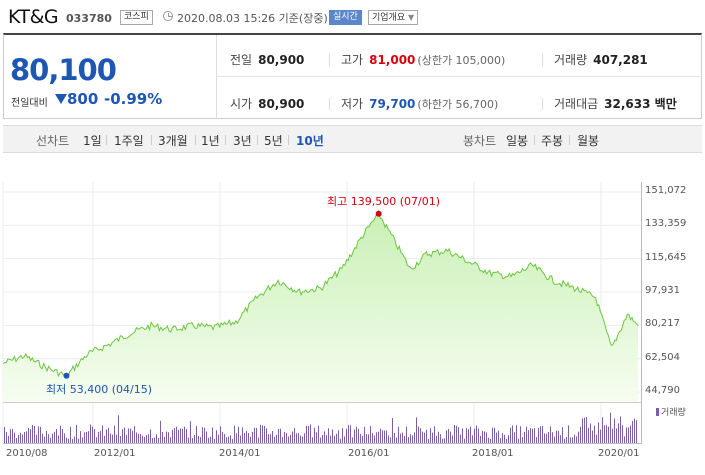 Image resolution: width=705 pixels, height=475 pixels. Describe the element at coordinates (458, 104) in the screenshot. I see `lower-limit: (하한가 56,700)` at that location.